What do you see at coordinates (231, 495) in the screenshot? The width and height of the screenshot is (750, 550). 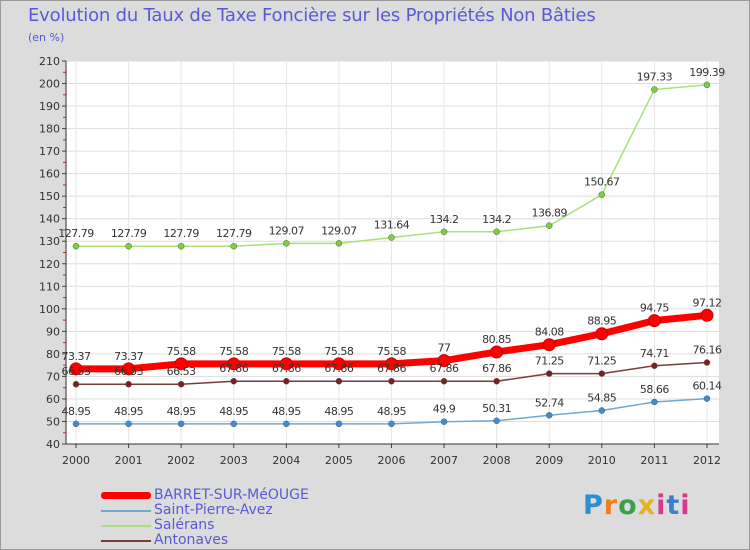 I see `legend-label: BARRET-SUR-MéOUGE` at bounding box center [231, 495].